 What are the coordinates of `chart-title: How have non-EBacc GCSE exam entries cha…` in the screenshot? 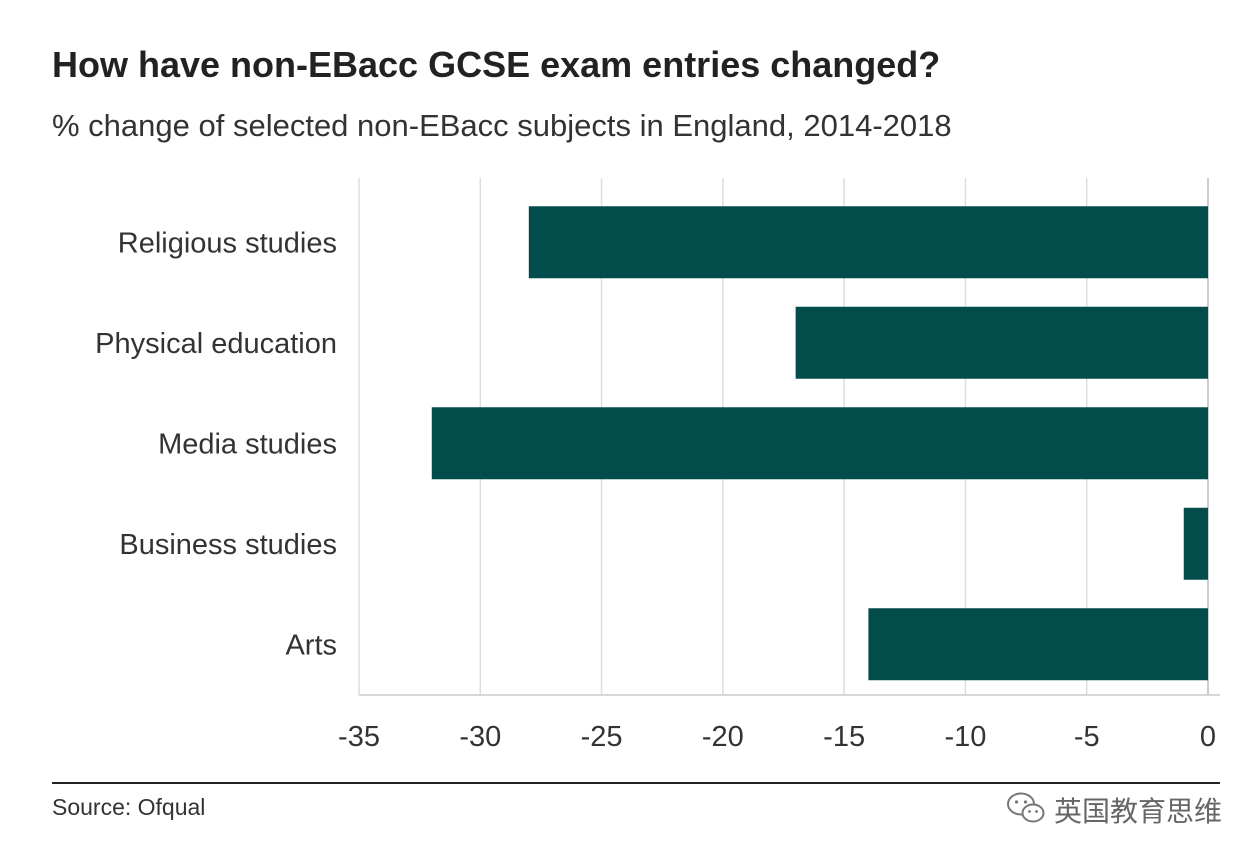 It's located at (496, 64).